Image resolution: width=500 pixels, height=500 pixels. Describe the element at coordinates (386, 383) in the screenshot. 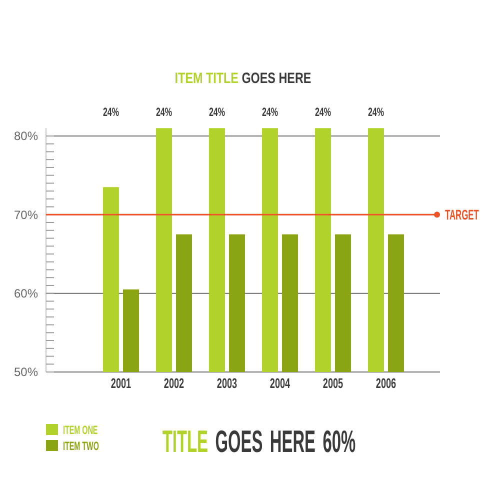

I see `x-tick-label: 2006` at that location.